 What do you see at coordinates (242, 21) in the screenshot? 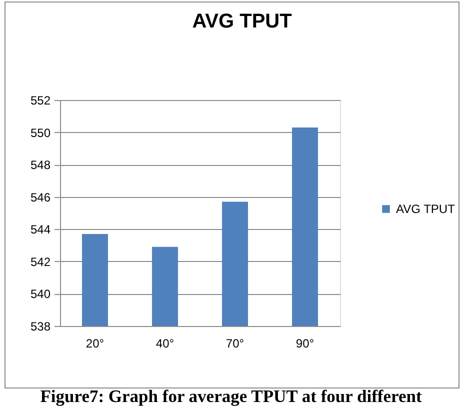
I see `chart-title: AVG TPUT` at bounding box center [242, 21].